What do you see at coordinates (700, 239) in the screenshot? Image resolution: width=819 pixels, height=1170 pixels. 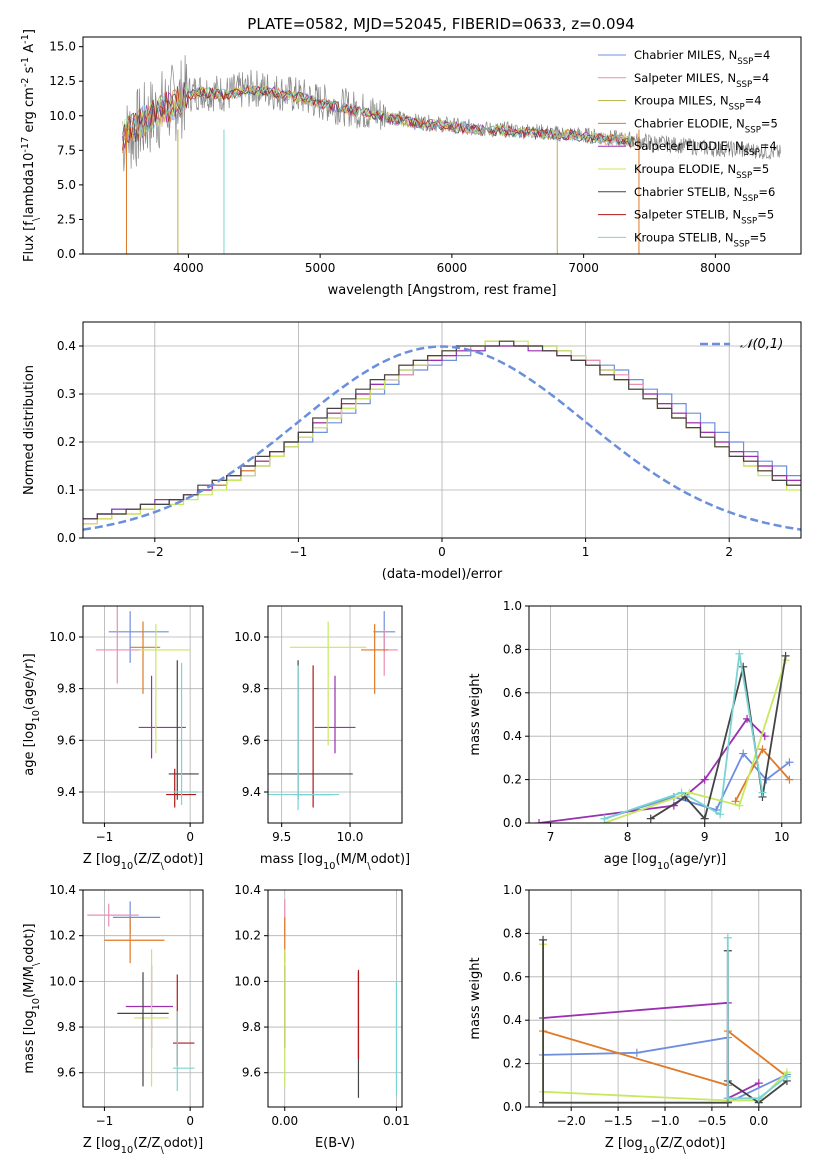 I see `legend-label: Kroupa STELIB, NSSP=5` at bounding box center [700, 239].